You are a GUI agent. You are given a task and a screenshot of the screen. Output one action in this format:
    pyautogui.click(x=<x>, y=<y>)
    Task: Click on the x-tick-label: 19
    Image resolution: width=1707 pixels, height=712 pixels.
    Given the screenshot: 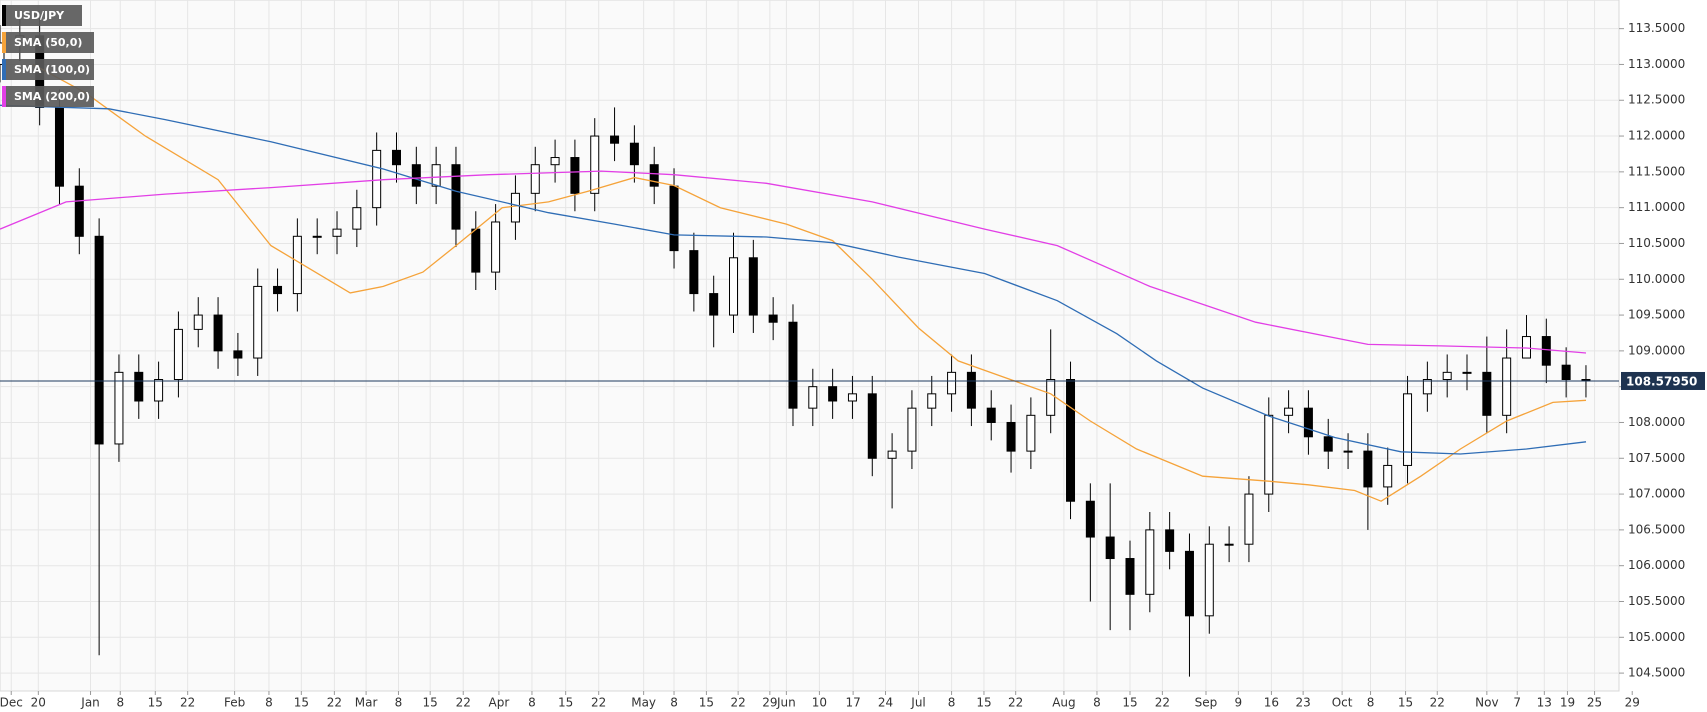 What is the action you would take?
    pyautogui.click(x=1567, y=703)
    